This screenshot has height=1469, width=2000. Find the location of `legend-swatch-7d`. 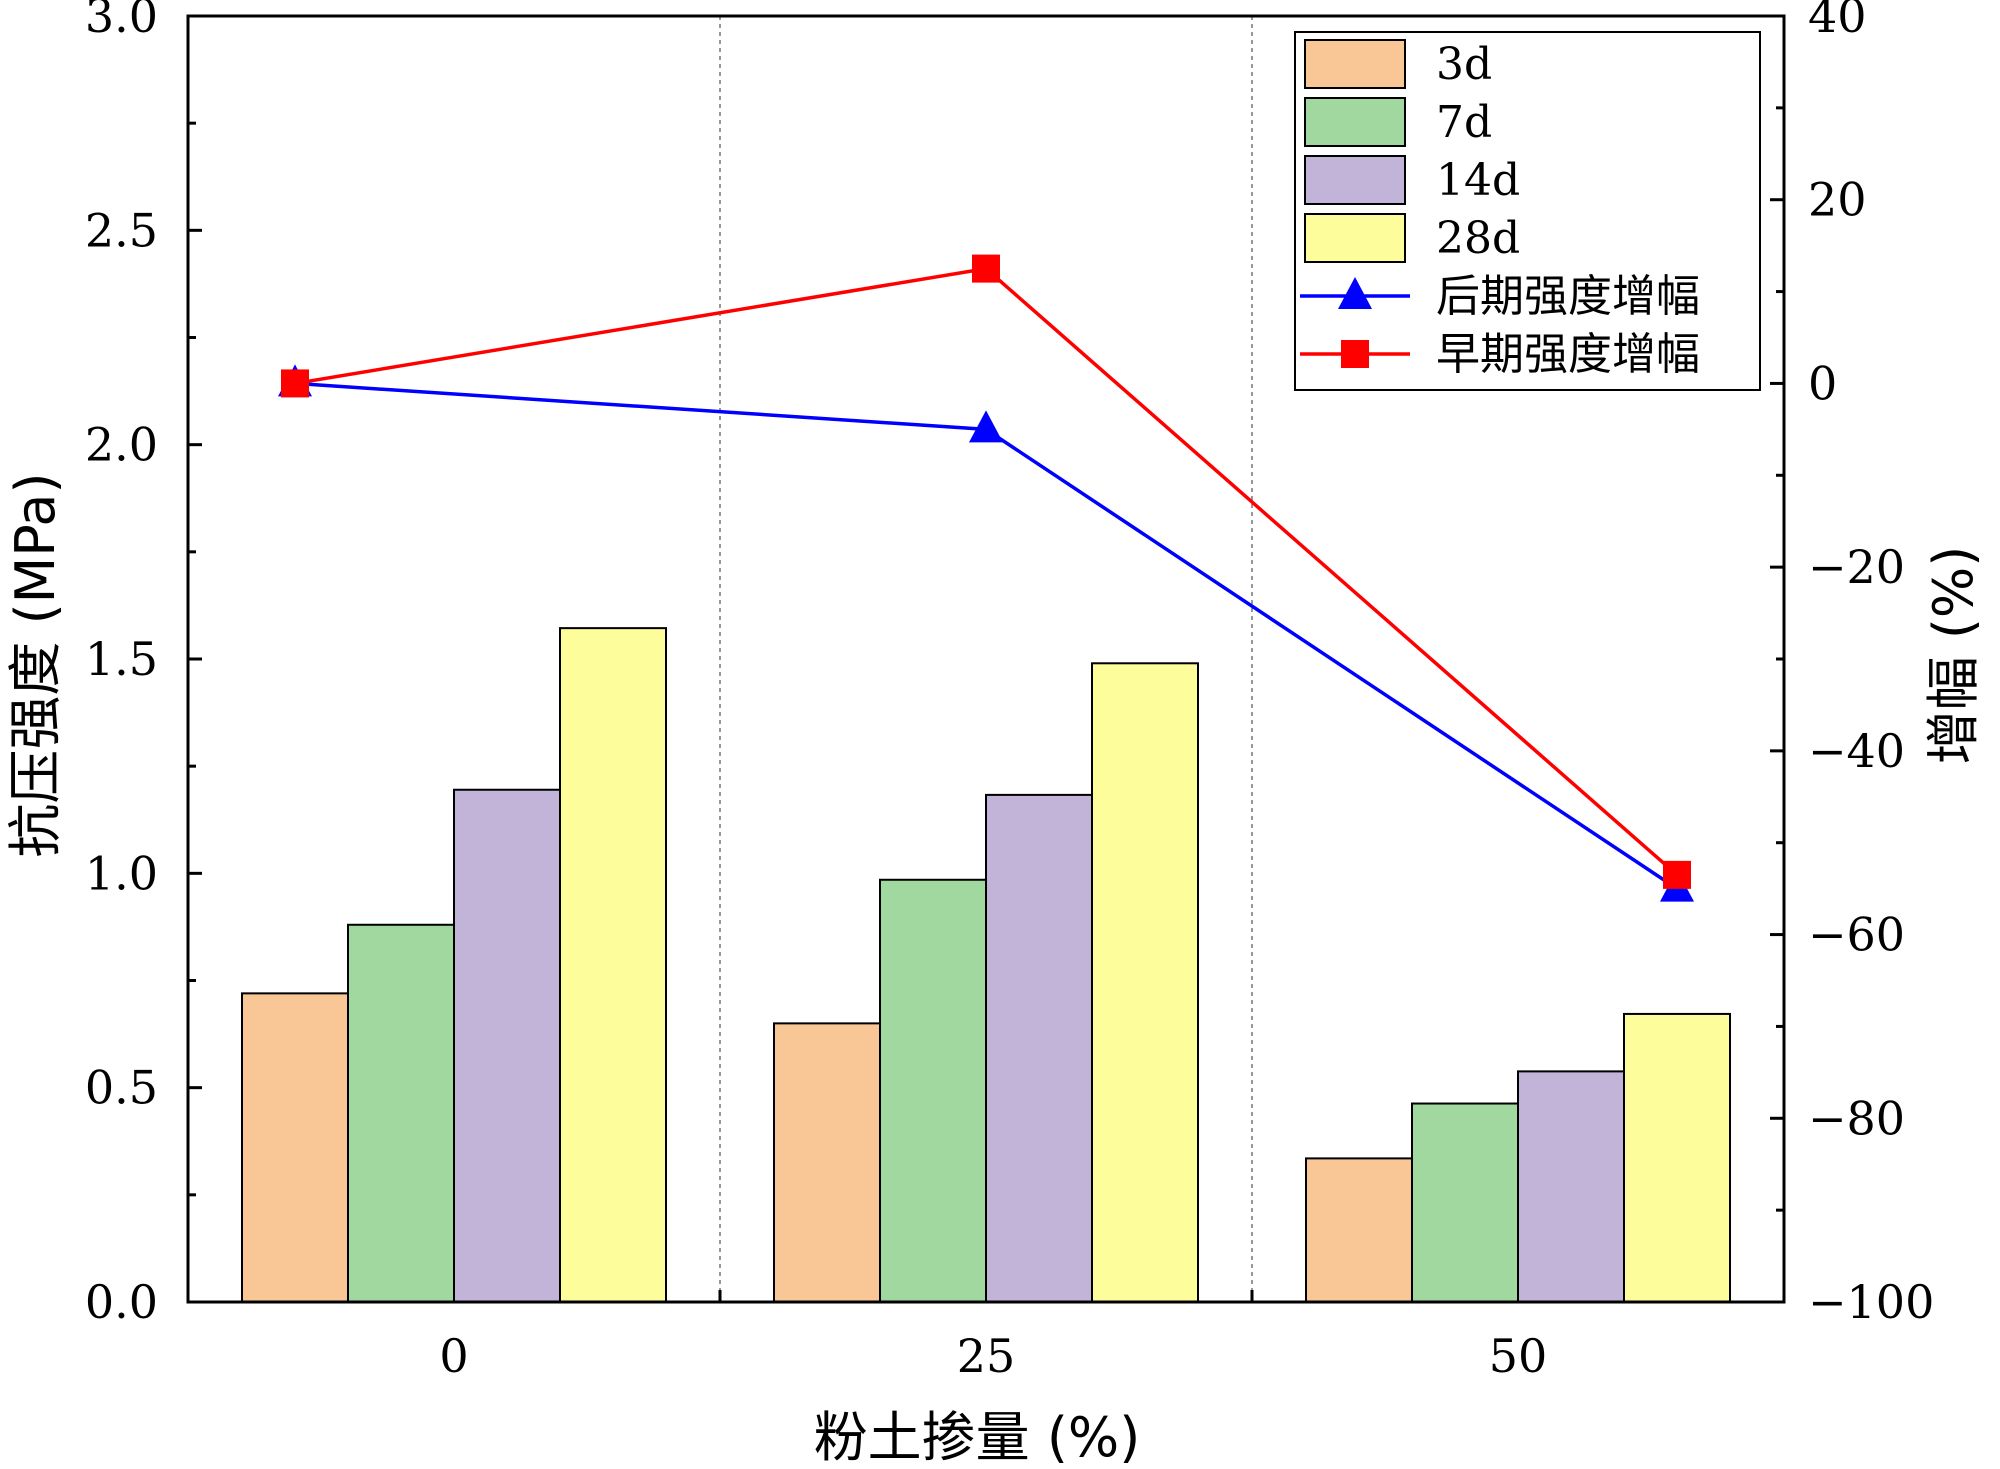

legend-swatch-7d is located at coordinates (1355, 122).